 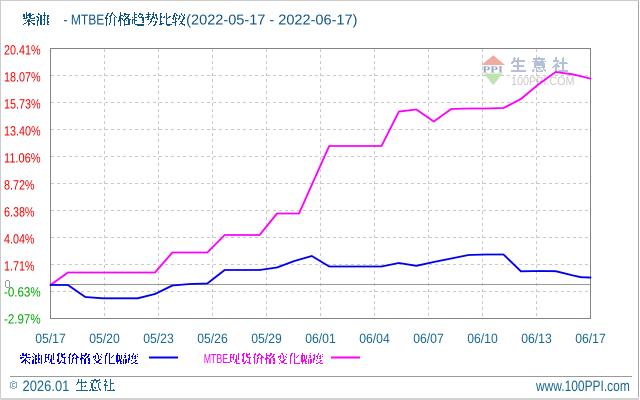 What do you see at coordinates (19, 266) in the screenshot?
I see `svg-text: 1.71%` at bounding box center [19, 266].